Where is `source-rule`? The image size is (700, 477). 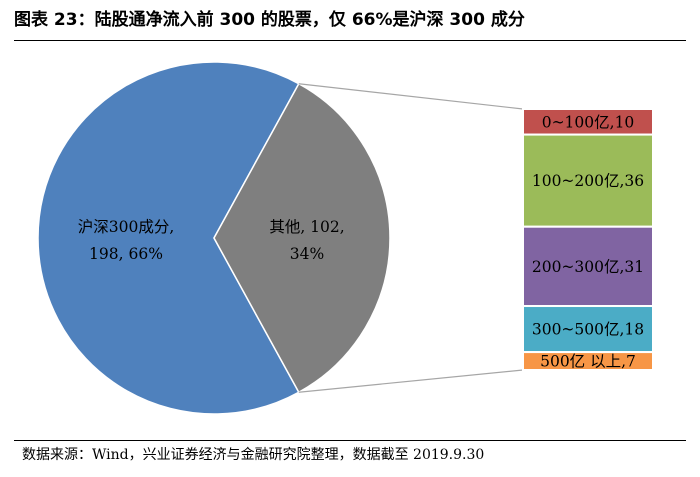
source-rule is located at coordinates (350, 440).